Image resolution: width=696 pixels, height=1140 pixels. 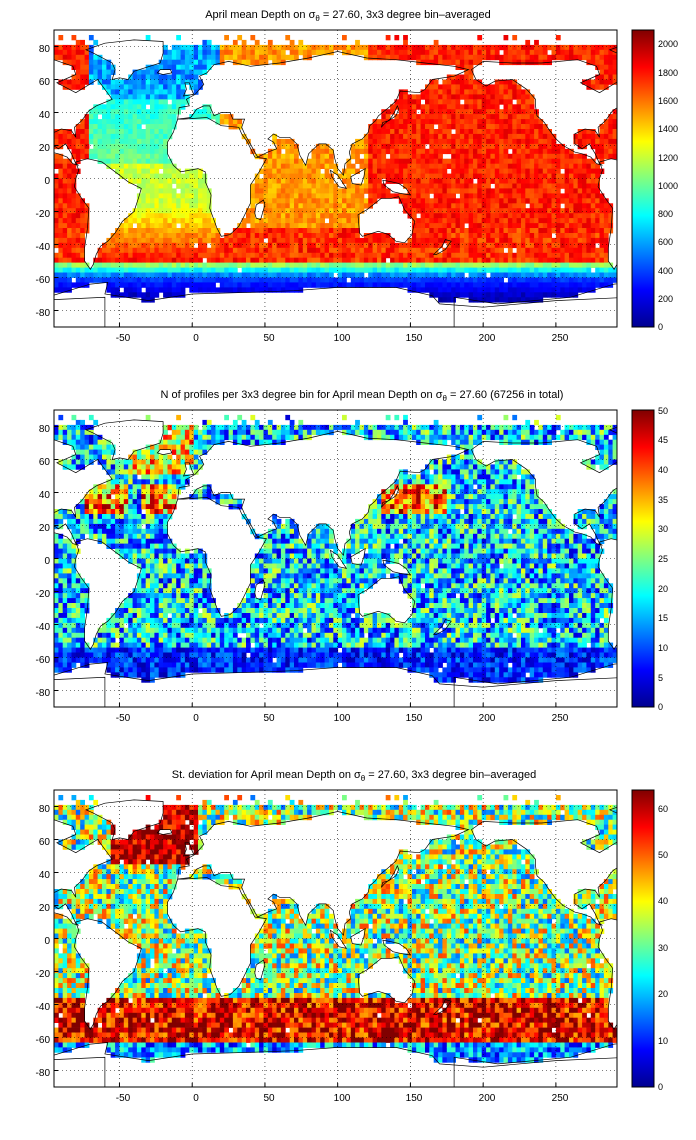 I want to click on coastline, so click(x=607, y=214).